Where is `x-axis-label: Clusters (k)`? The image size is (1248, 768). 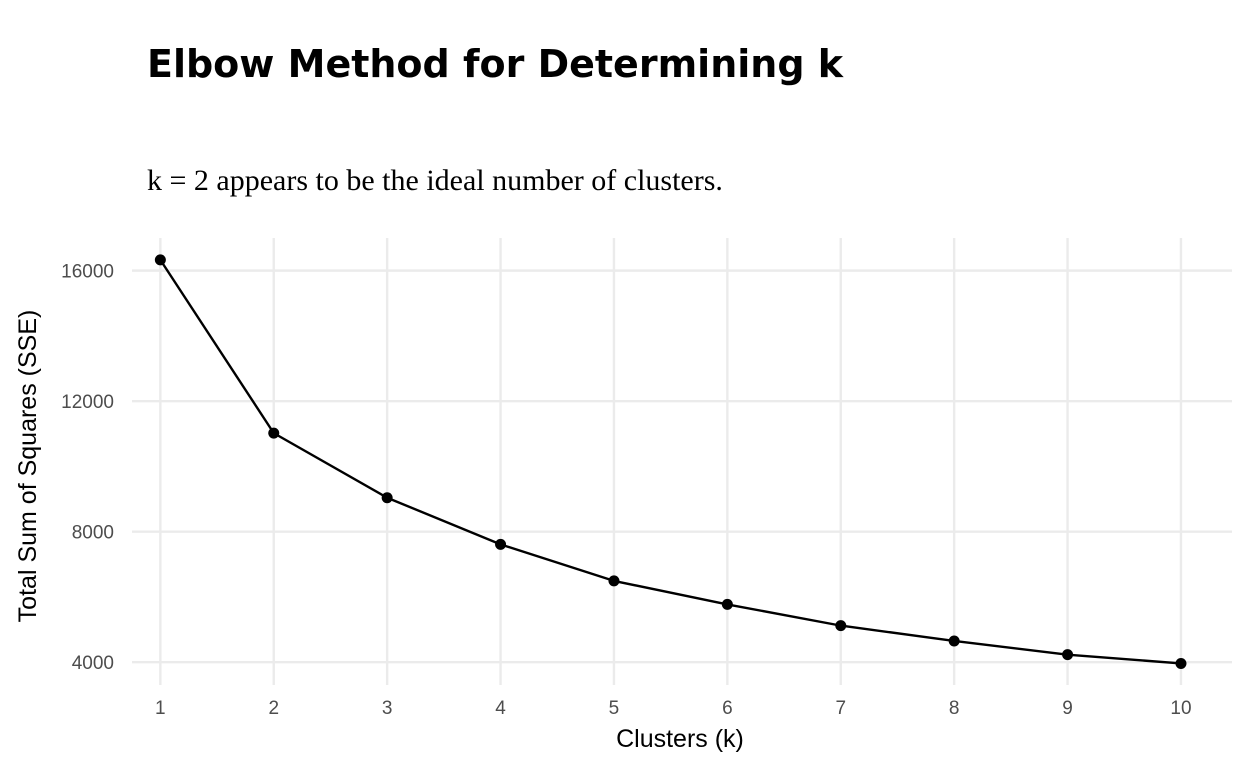
x-axis-label: Clusters (k) is located at coordinates (680, 739).